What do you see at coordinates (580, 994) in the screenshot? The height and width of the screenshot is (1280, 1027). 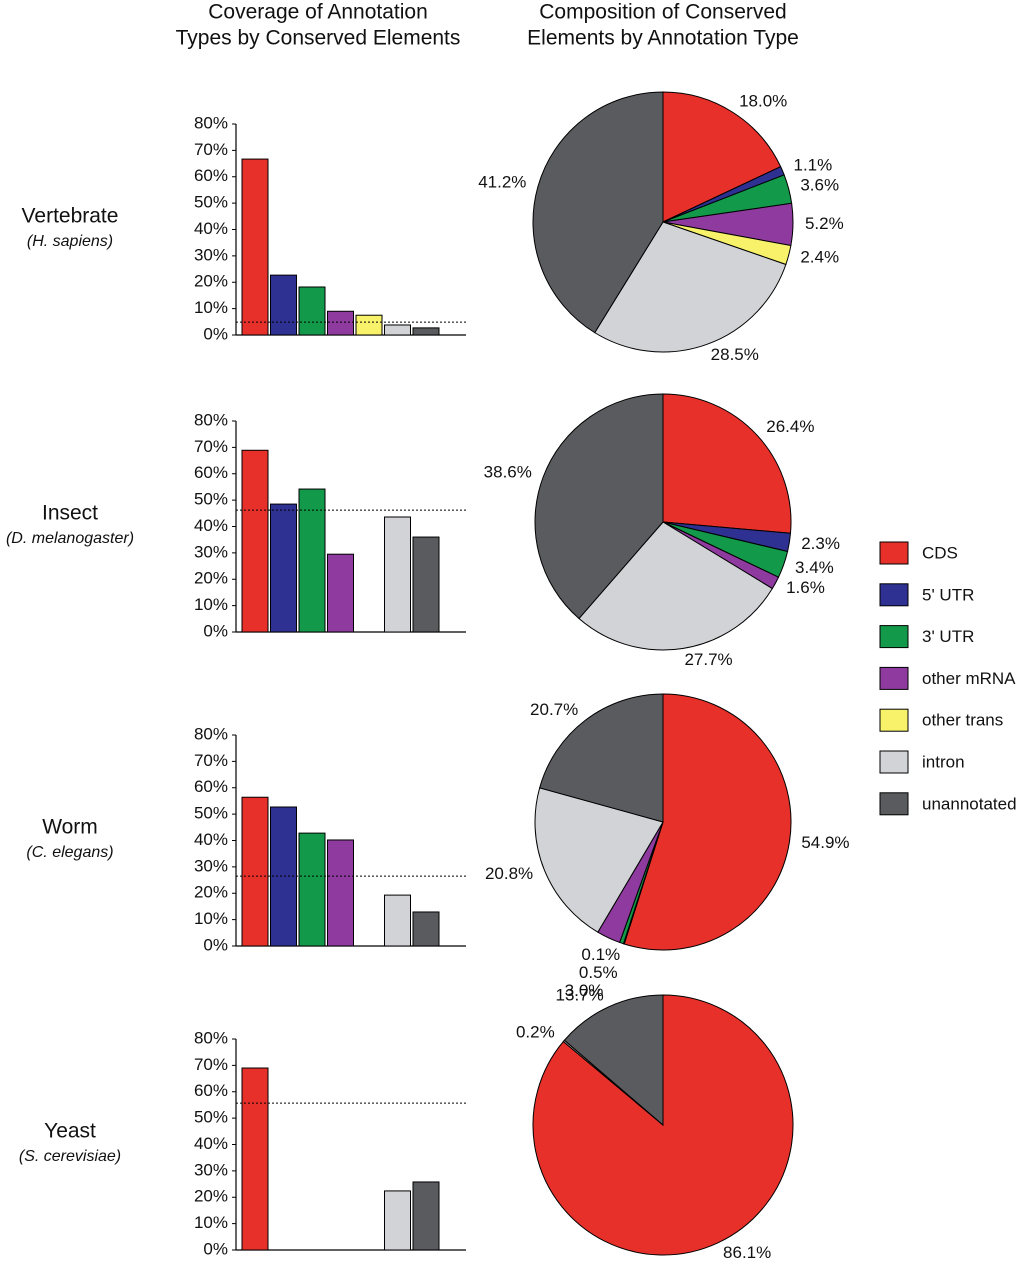 I see `pie-label: 13.7%` at bounding box center [580, 994].